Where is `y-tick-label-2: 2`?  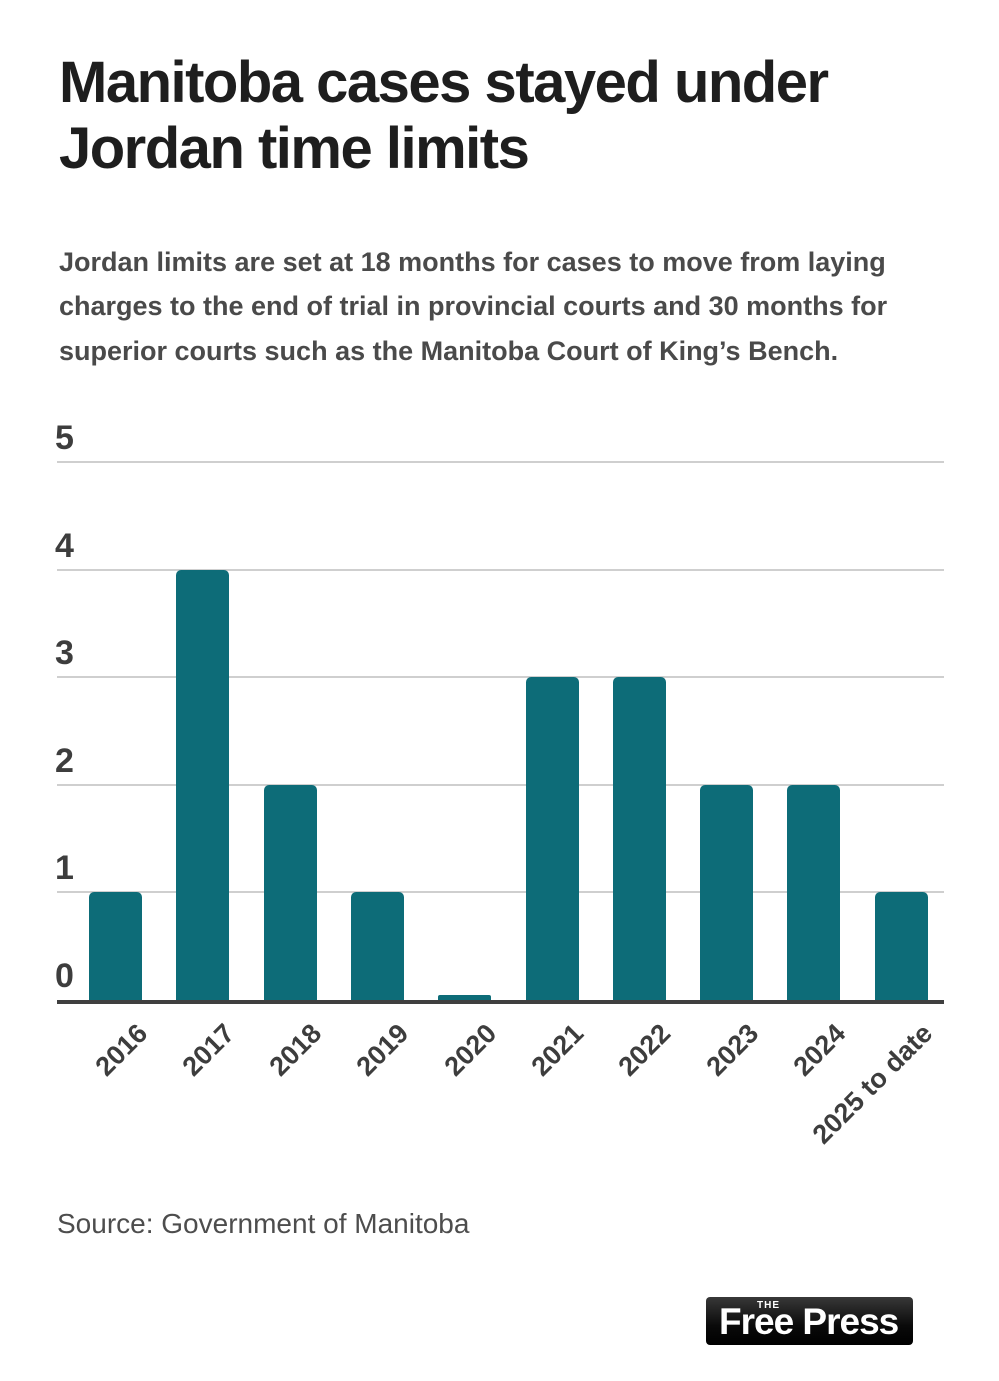 y-tick-label-2: 2 is located at coordinates (64, 760).